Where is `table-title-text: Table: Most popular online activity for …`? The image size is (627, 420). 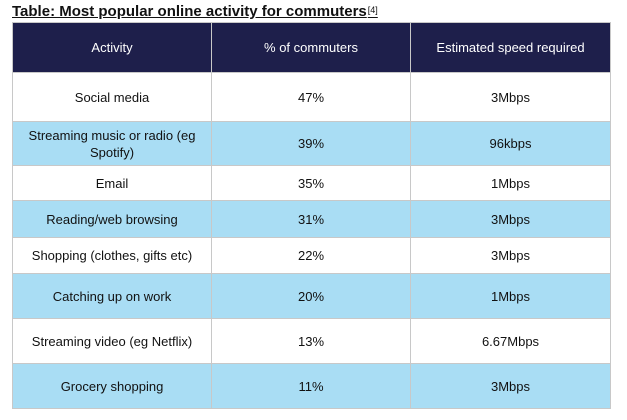 table-title-text: Table: Most popular online activity for … is located at coordinates (189, 11).